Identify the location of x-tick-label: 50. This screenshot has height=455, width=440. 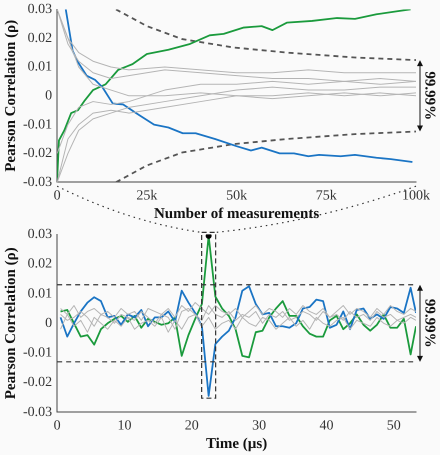
(393, 426).